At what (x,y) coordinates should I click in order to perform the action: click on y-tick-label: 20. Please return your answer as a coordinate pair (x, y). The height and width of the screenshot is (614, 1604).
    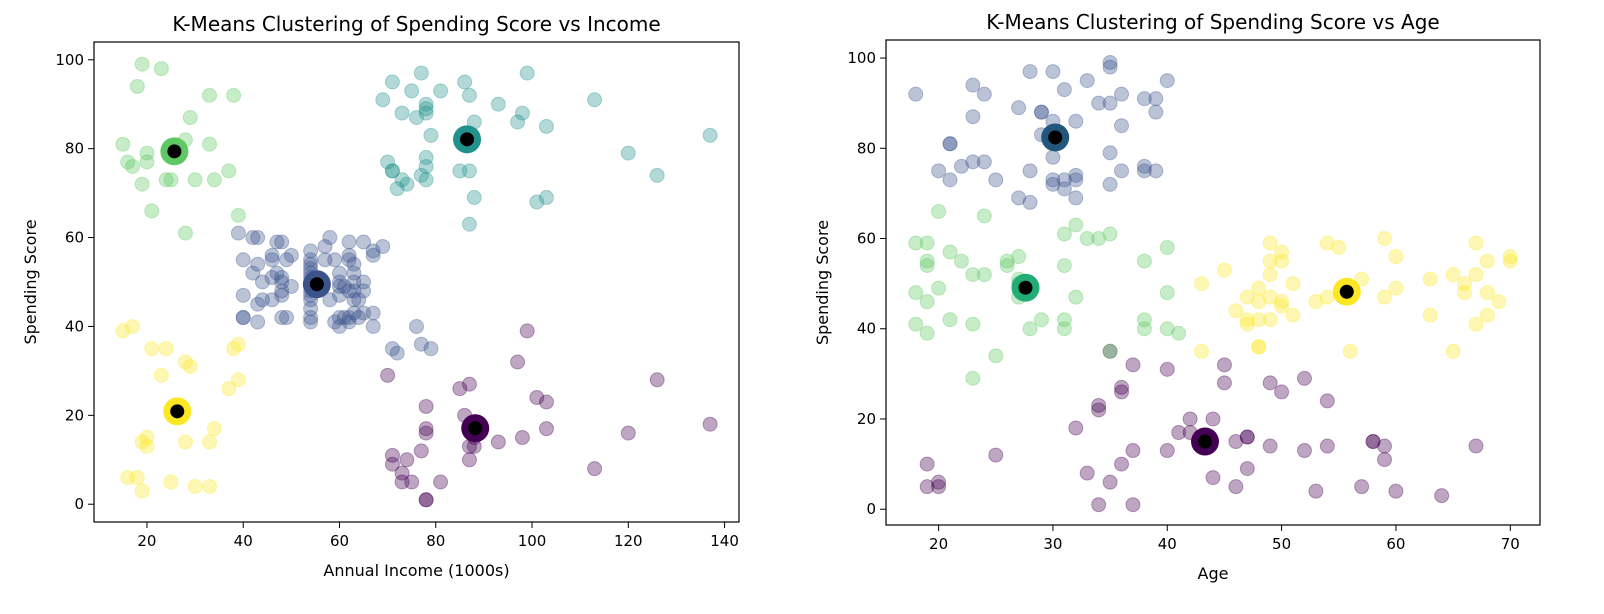
    Looking at the image, I should click on (74, 415).